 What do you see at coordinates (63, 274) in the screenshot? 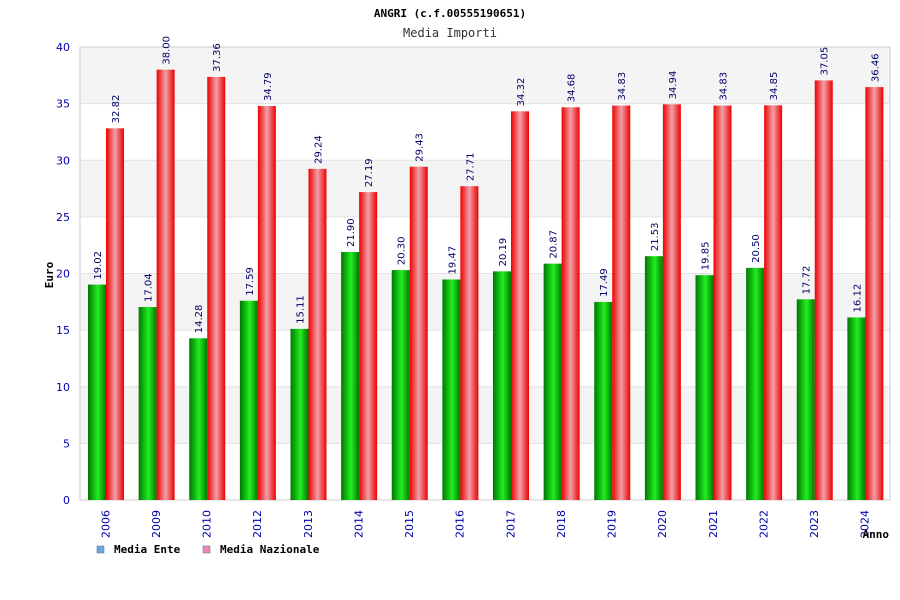
I see `y-tick-label: 20` at bounding box center [63, 274].